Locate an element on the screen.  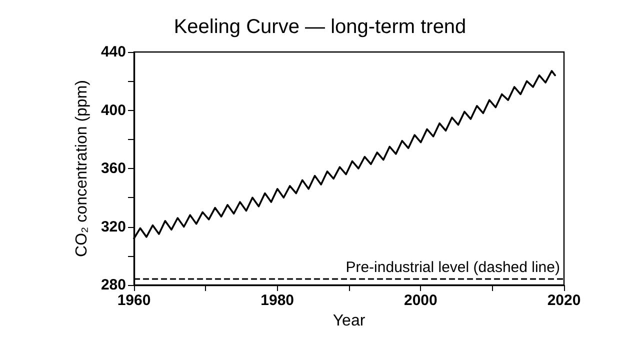
ref-line-label: Pre-industrial level (dashed line) is located at coordinates (453, 267).